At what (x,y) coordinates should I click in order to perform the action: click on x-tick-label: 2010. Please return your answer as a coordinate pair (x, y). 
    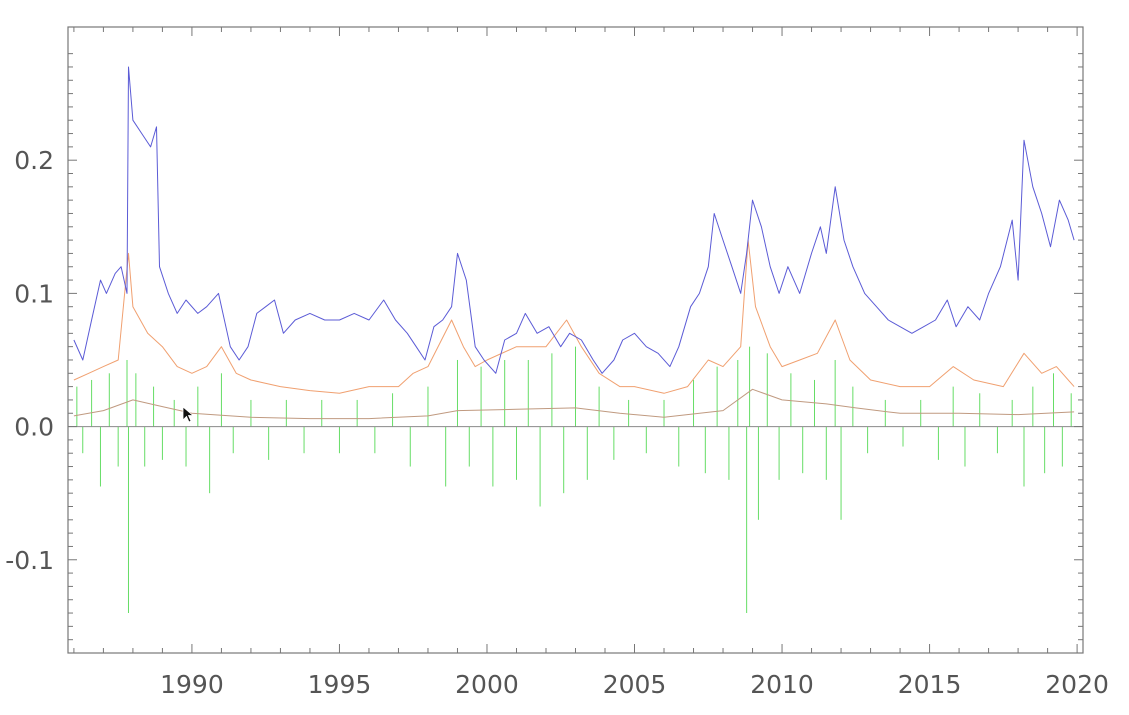
    Looking at the image, I should click on (782, 684).